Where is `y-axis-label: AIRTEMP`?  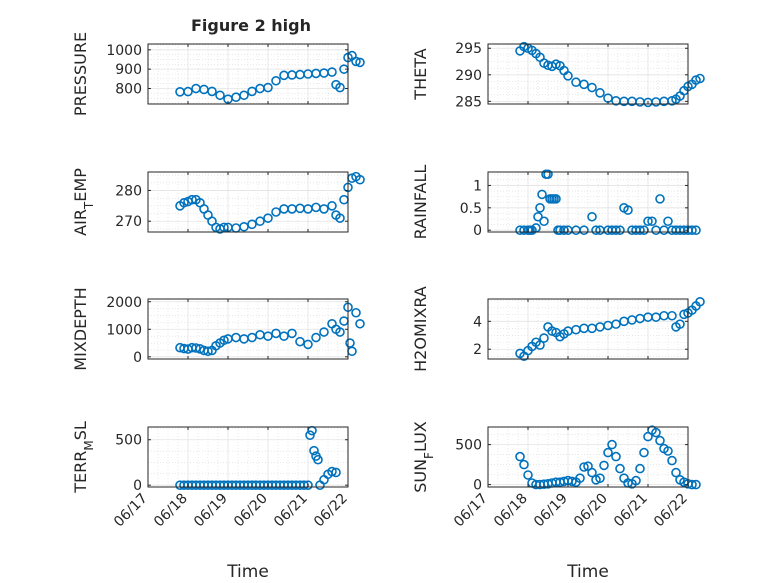 y-axis-label: AIRTEMP is located at coordinates (83, 202).